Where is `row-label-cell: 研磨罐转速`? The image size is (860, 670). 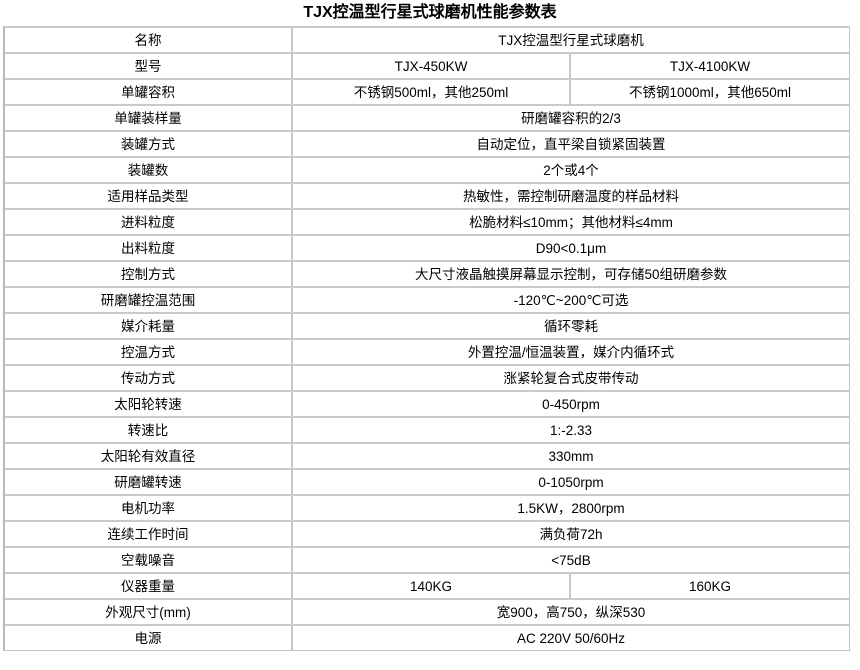 row-label-cell: 研磨罐转速 is located at coordinates (149, 483).